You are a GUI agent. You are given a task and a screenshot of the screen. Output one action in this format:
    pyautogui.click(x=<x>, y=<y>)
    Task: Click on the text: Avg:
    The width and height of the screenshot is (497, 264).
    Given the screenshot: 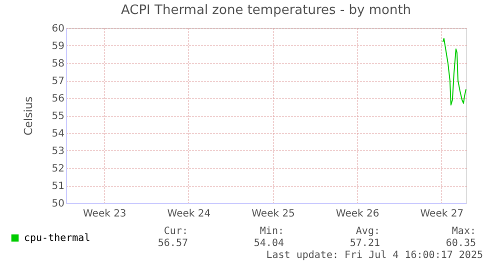 What is the action you would take?
    pyautogui.click(x=368, y=231)
    